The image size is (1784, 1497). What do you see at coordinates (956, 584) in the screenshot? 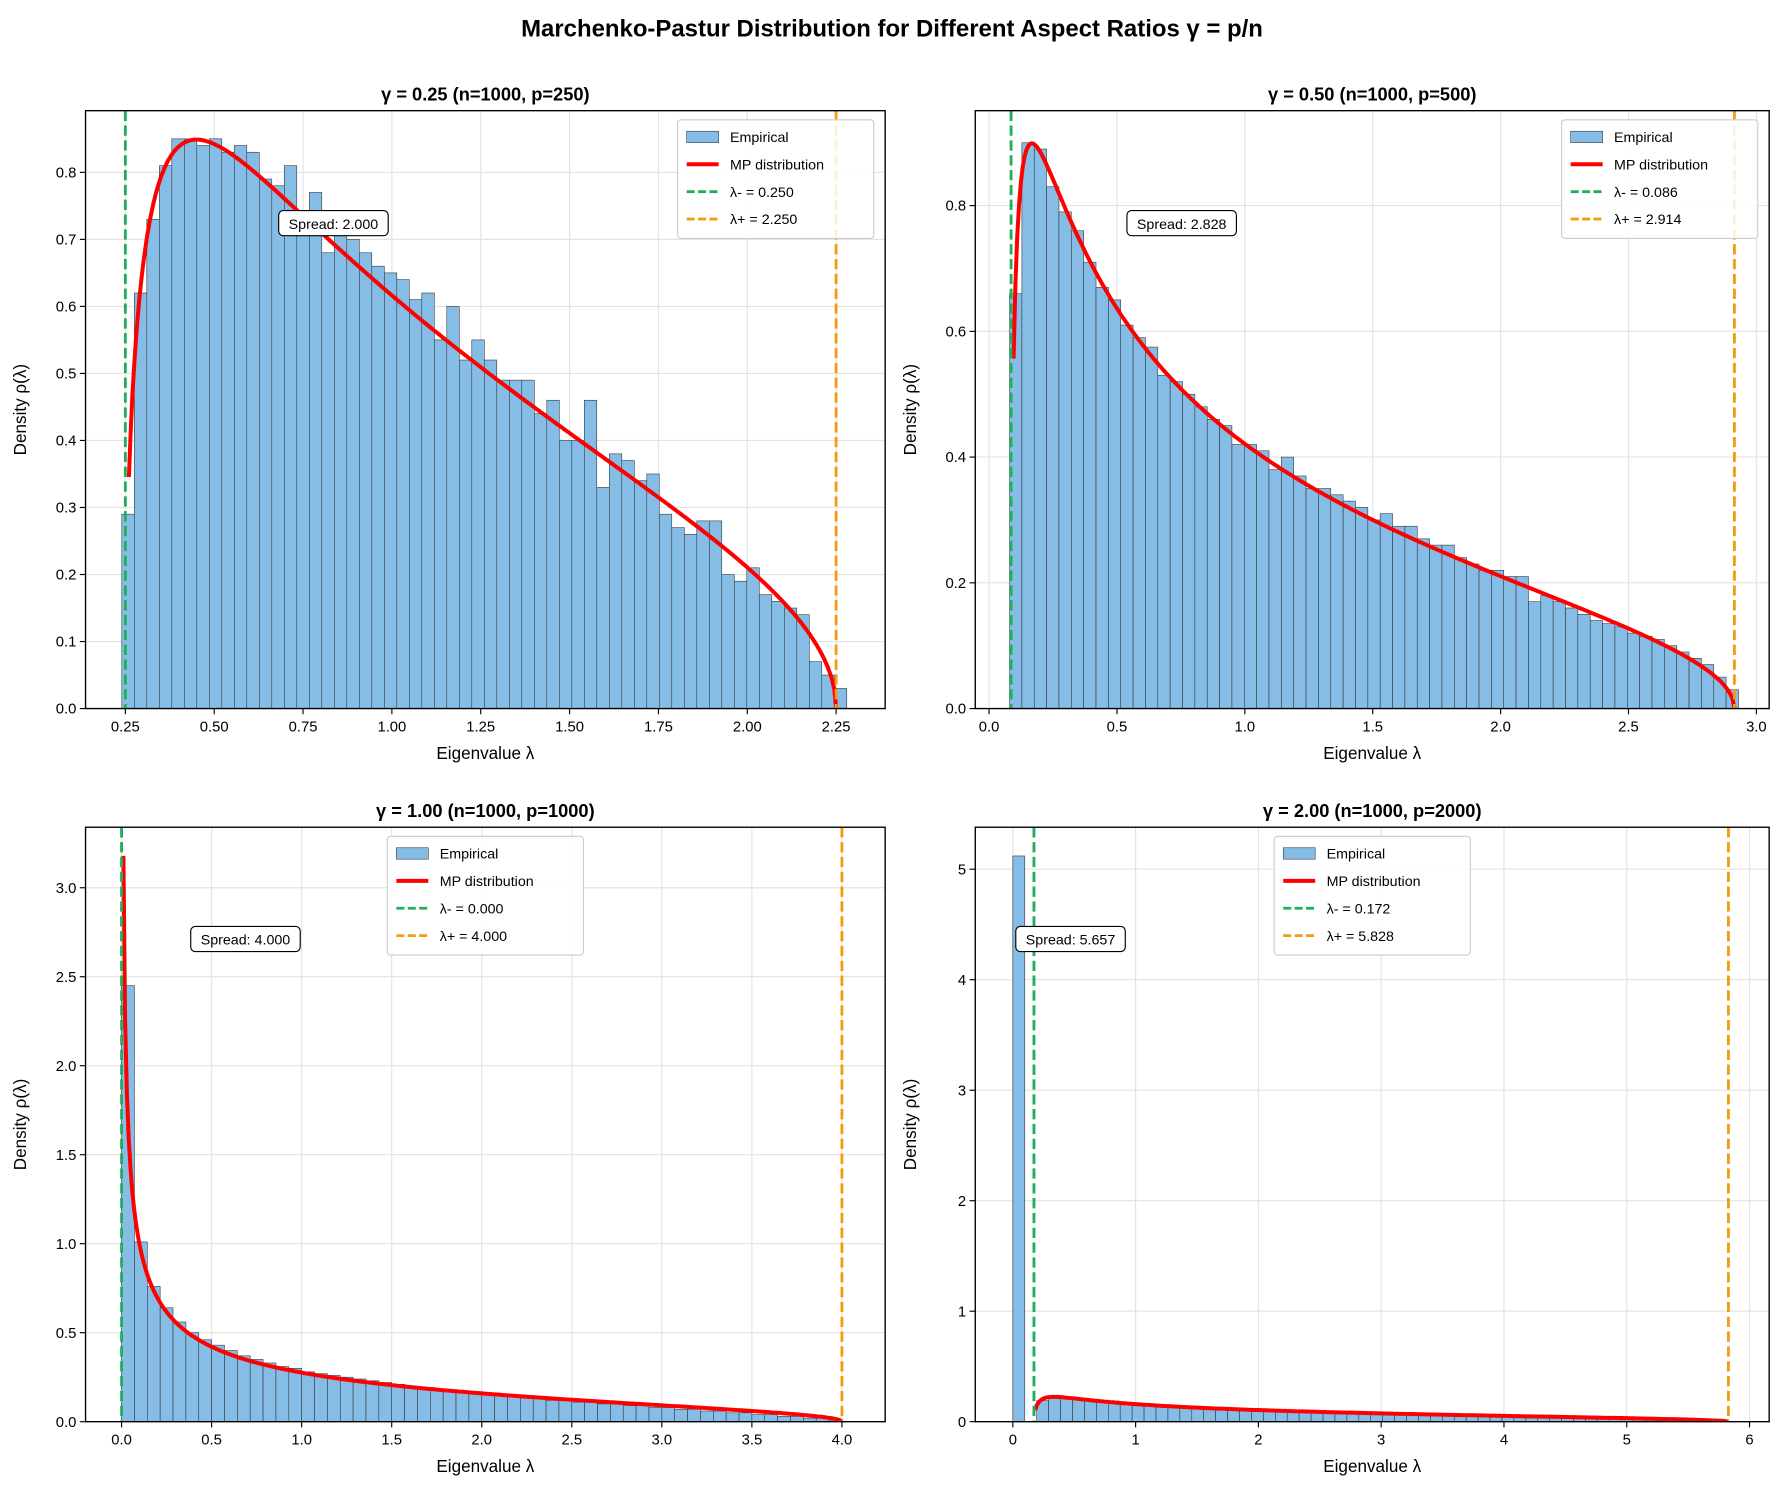
I see `y-tick-label: 0.2` at bounding box center [956, 584].